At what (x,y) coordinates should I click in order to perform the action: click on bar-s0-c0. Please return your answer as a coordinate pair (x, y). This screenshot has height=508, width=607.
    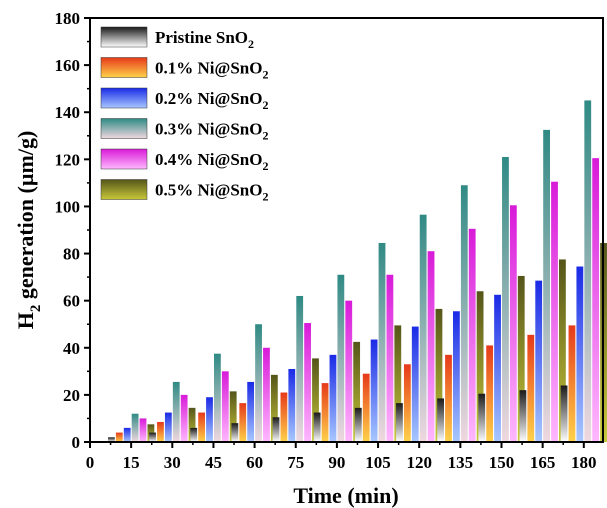
    Looking at the image, I should click on (111, 439).